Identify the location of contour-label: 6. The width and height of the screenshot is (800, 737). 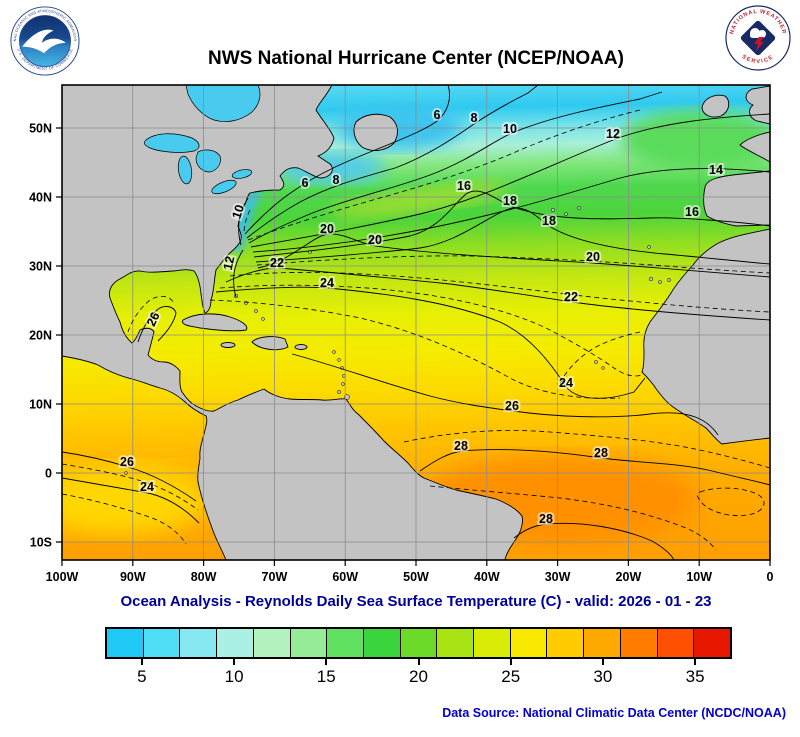
(305, 183).